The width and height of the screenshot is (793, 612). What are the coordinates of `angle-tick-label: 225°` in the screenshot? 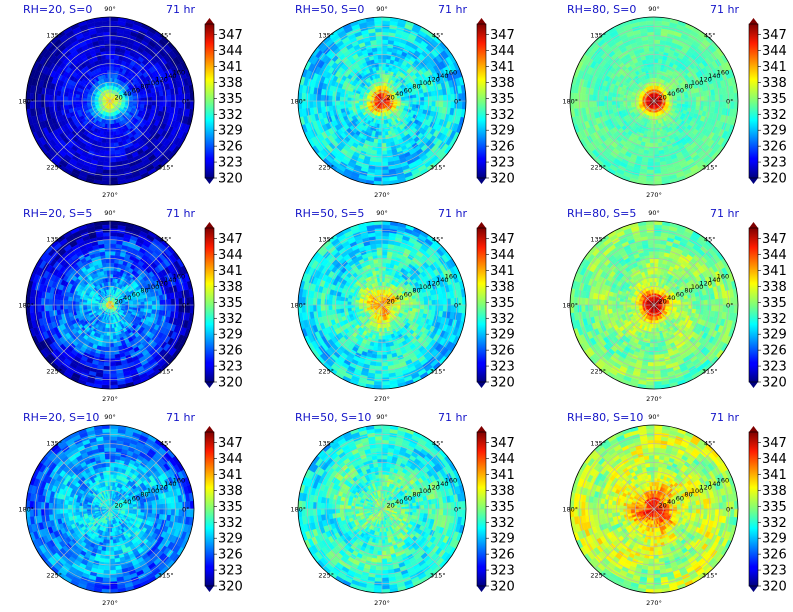 It's located at (598, 167).